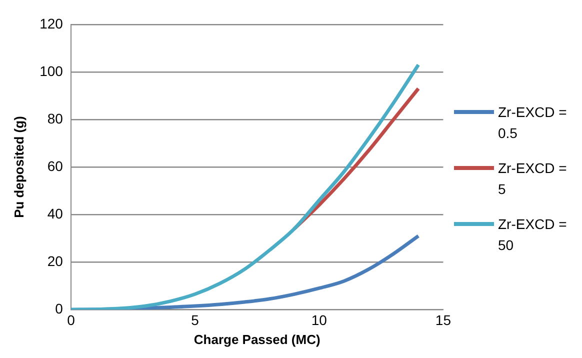 The width and height of the screenshot is (582, 358). What do you see at coordinates (55, 213) in the screenshot?
I see `y-tick-label: 40` at bounding box center [55, 213].